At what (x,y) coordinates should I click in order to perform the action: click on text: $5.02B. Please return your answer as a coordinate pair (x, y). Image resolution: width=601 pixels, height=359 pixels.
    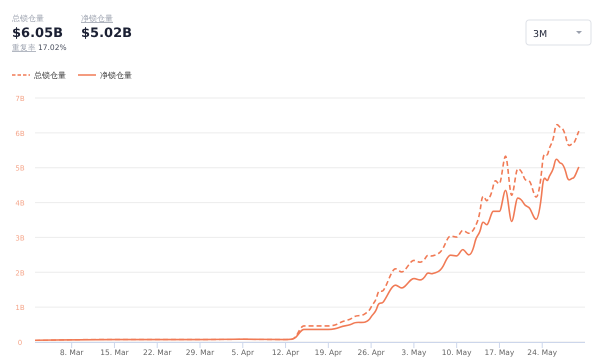
    Looking at the image, I should click on (106, 33).